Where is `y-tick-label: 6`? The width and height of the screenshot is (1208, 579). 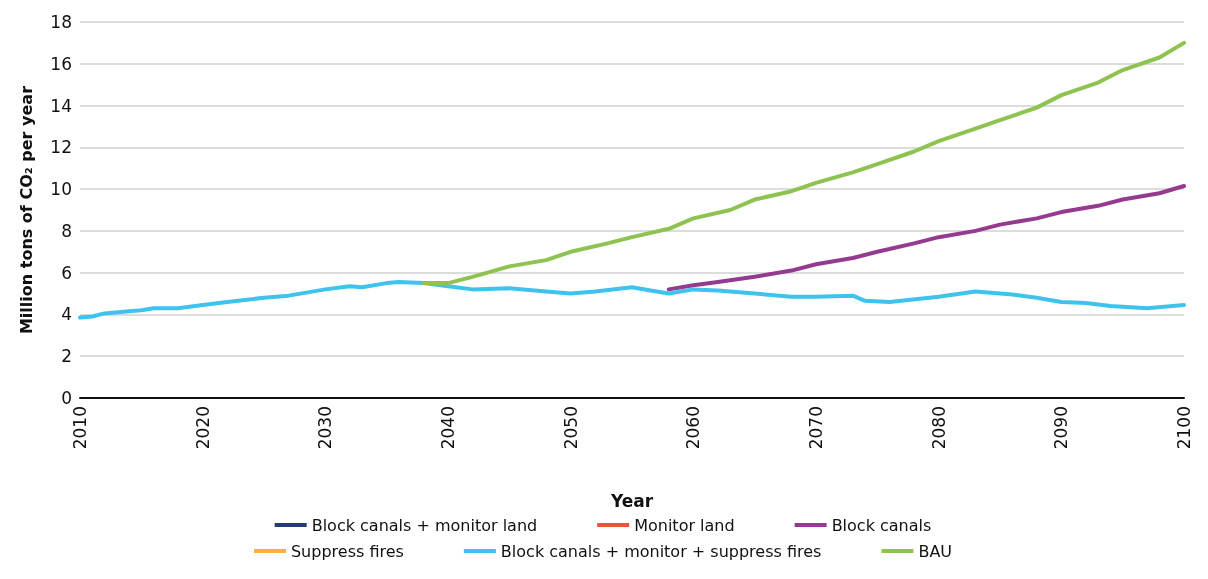 y-tick-label: 6 is located at coordinates (66, 272).